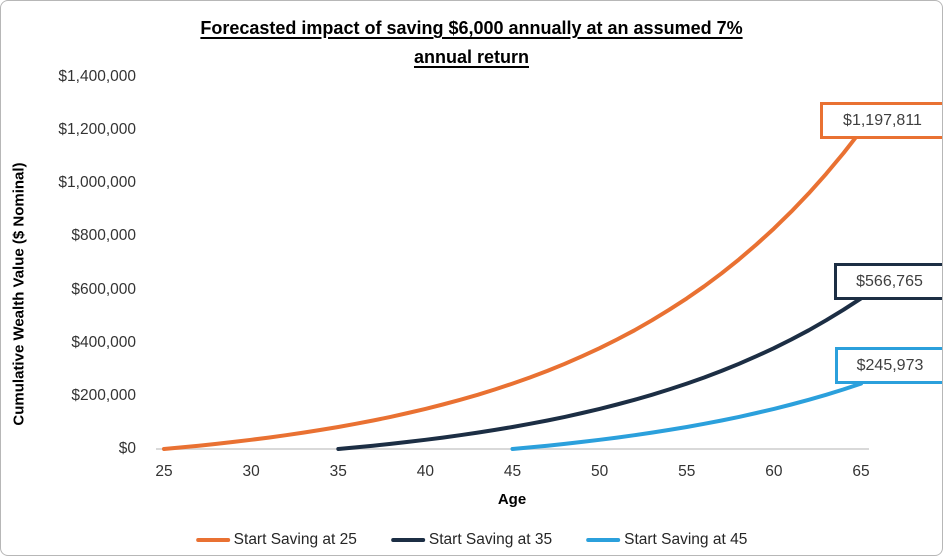 The width and height of the screenshot is (943, 556). What do you see at coordinates (774, 471) in the screenshot?
I see `x-tick-label: 60` at bounding box center [774, 471].